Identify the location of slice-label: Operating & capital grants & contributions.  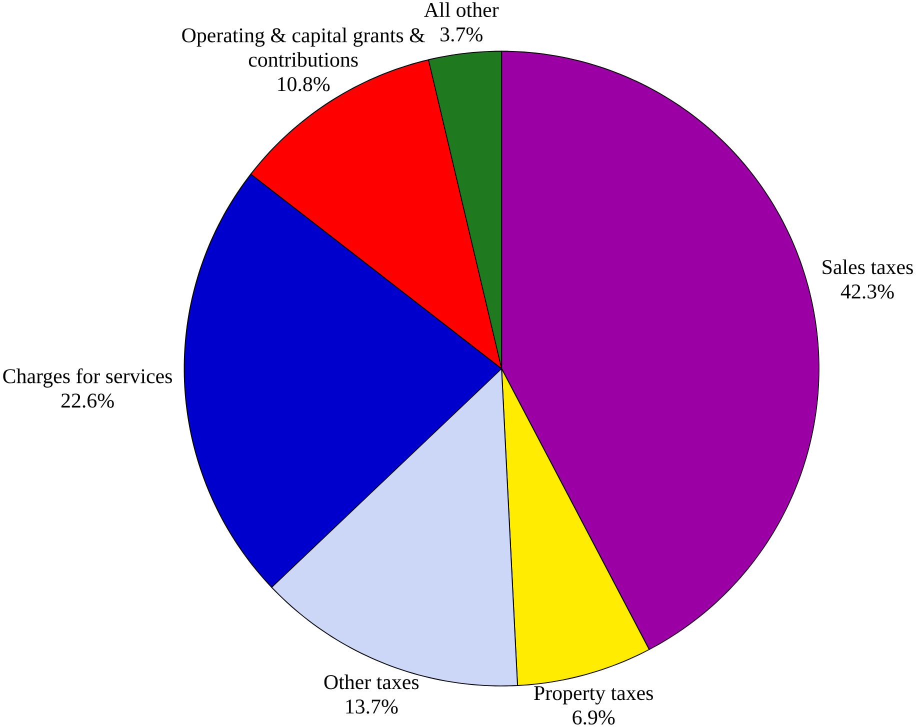
(303, 47).